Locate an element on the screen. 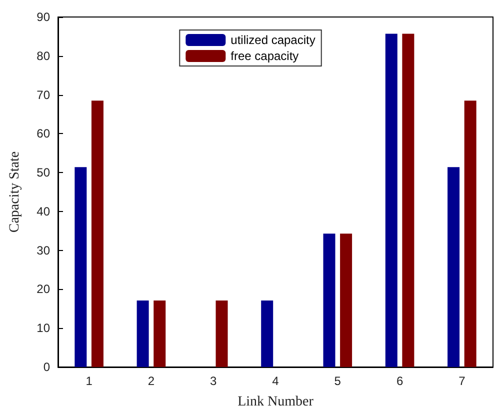 Image resolution: width=501 pixels, height=414 pixels. x-tick-label: 6 is located at coordinates (400, 381).